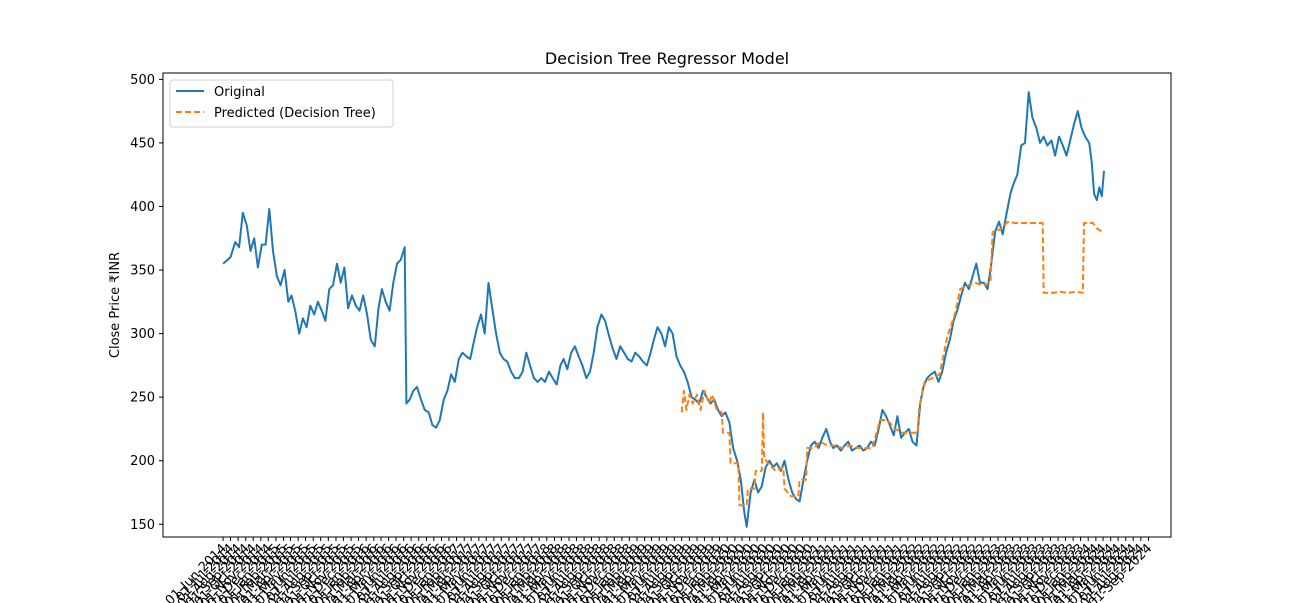 The height and width of the screenshot is (603, 1301). What do you see at coordinates (142, 461) in the screenshot?
I see `y-tick-label: 200` at bounding box center [142, 461].